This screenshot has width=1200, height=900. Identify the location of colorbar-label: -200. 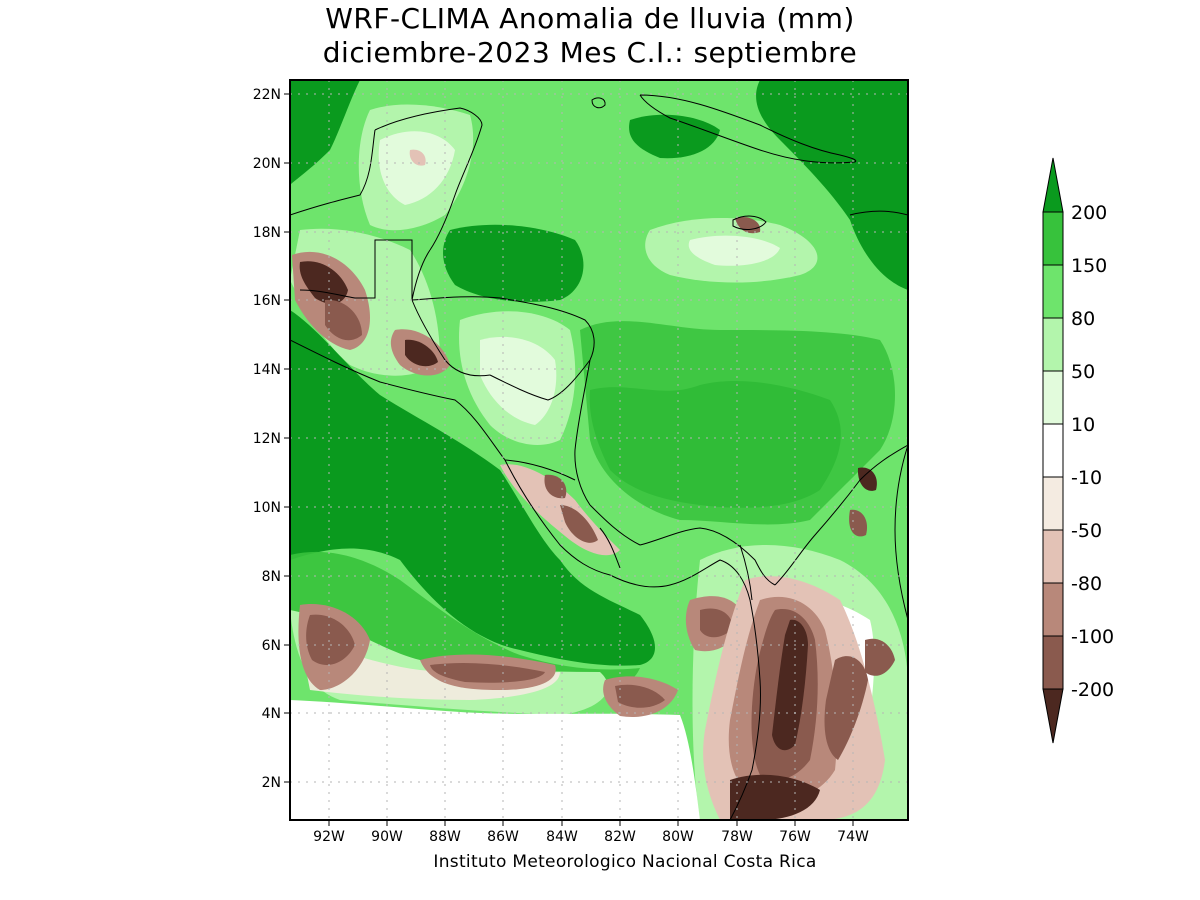
(1092, 690).